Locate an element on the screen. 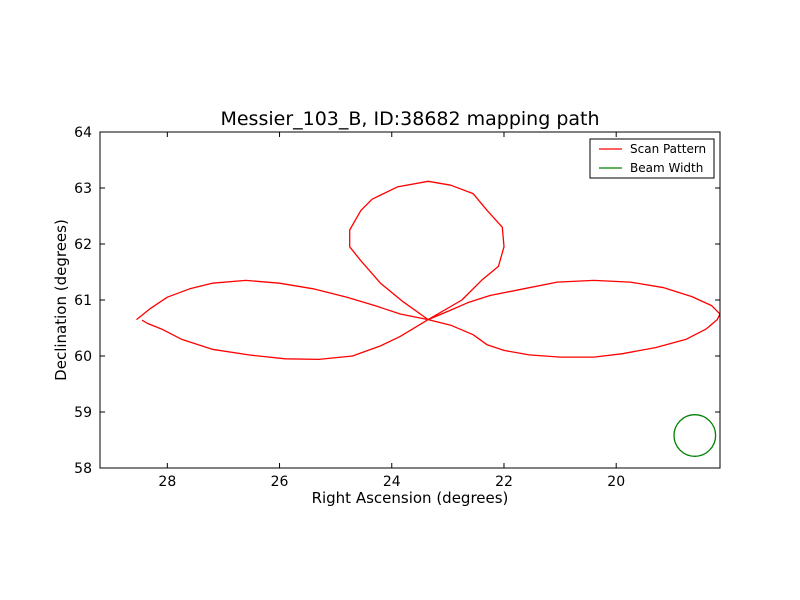  y-tick-label: 63 is located at coordinates (83, 189).